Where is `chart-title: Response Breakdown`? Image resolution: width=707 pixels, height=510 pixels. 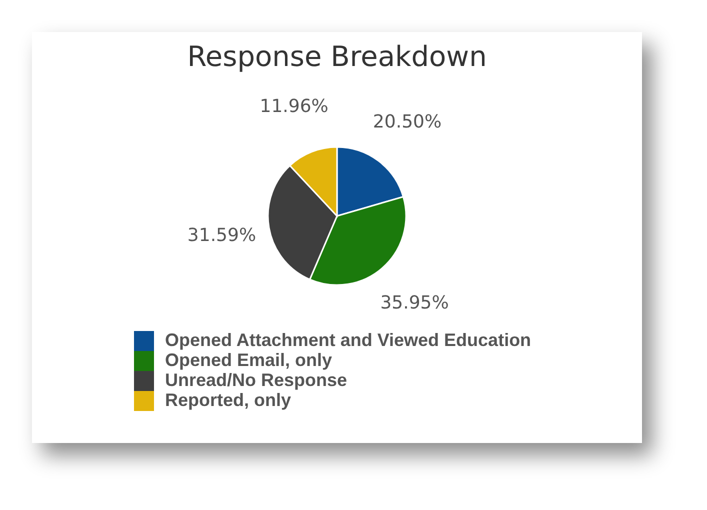
chart-title: Response Breakdown is located at coordinates (337, 56).